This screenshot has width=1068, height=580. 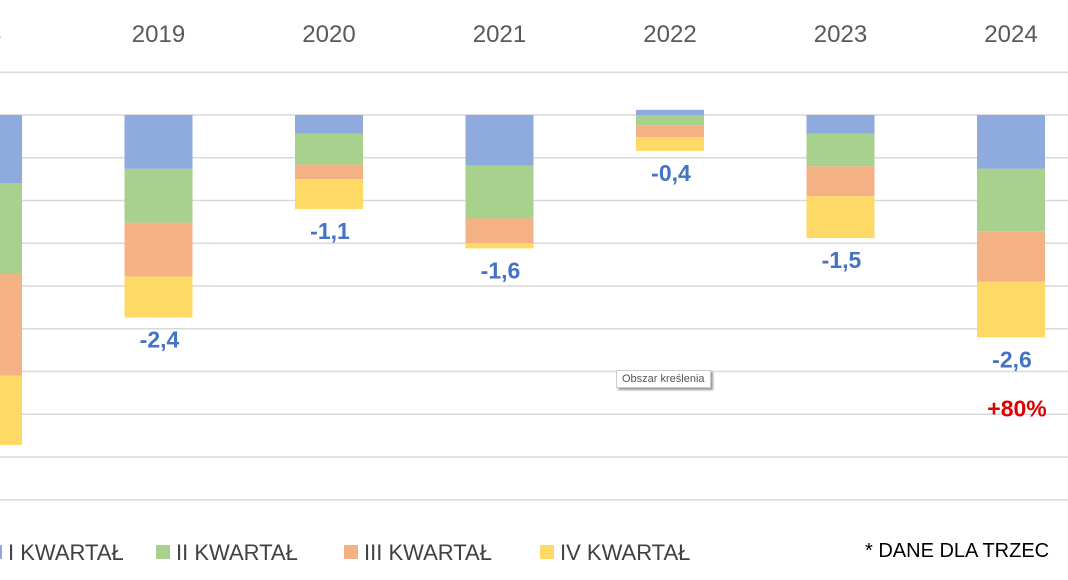 I want to click on bar-segment-2023-q3, so click(x=840, y=181).